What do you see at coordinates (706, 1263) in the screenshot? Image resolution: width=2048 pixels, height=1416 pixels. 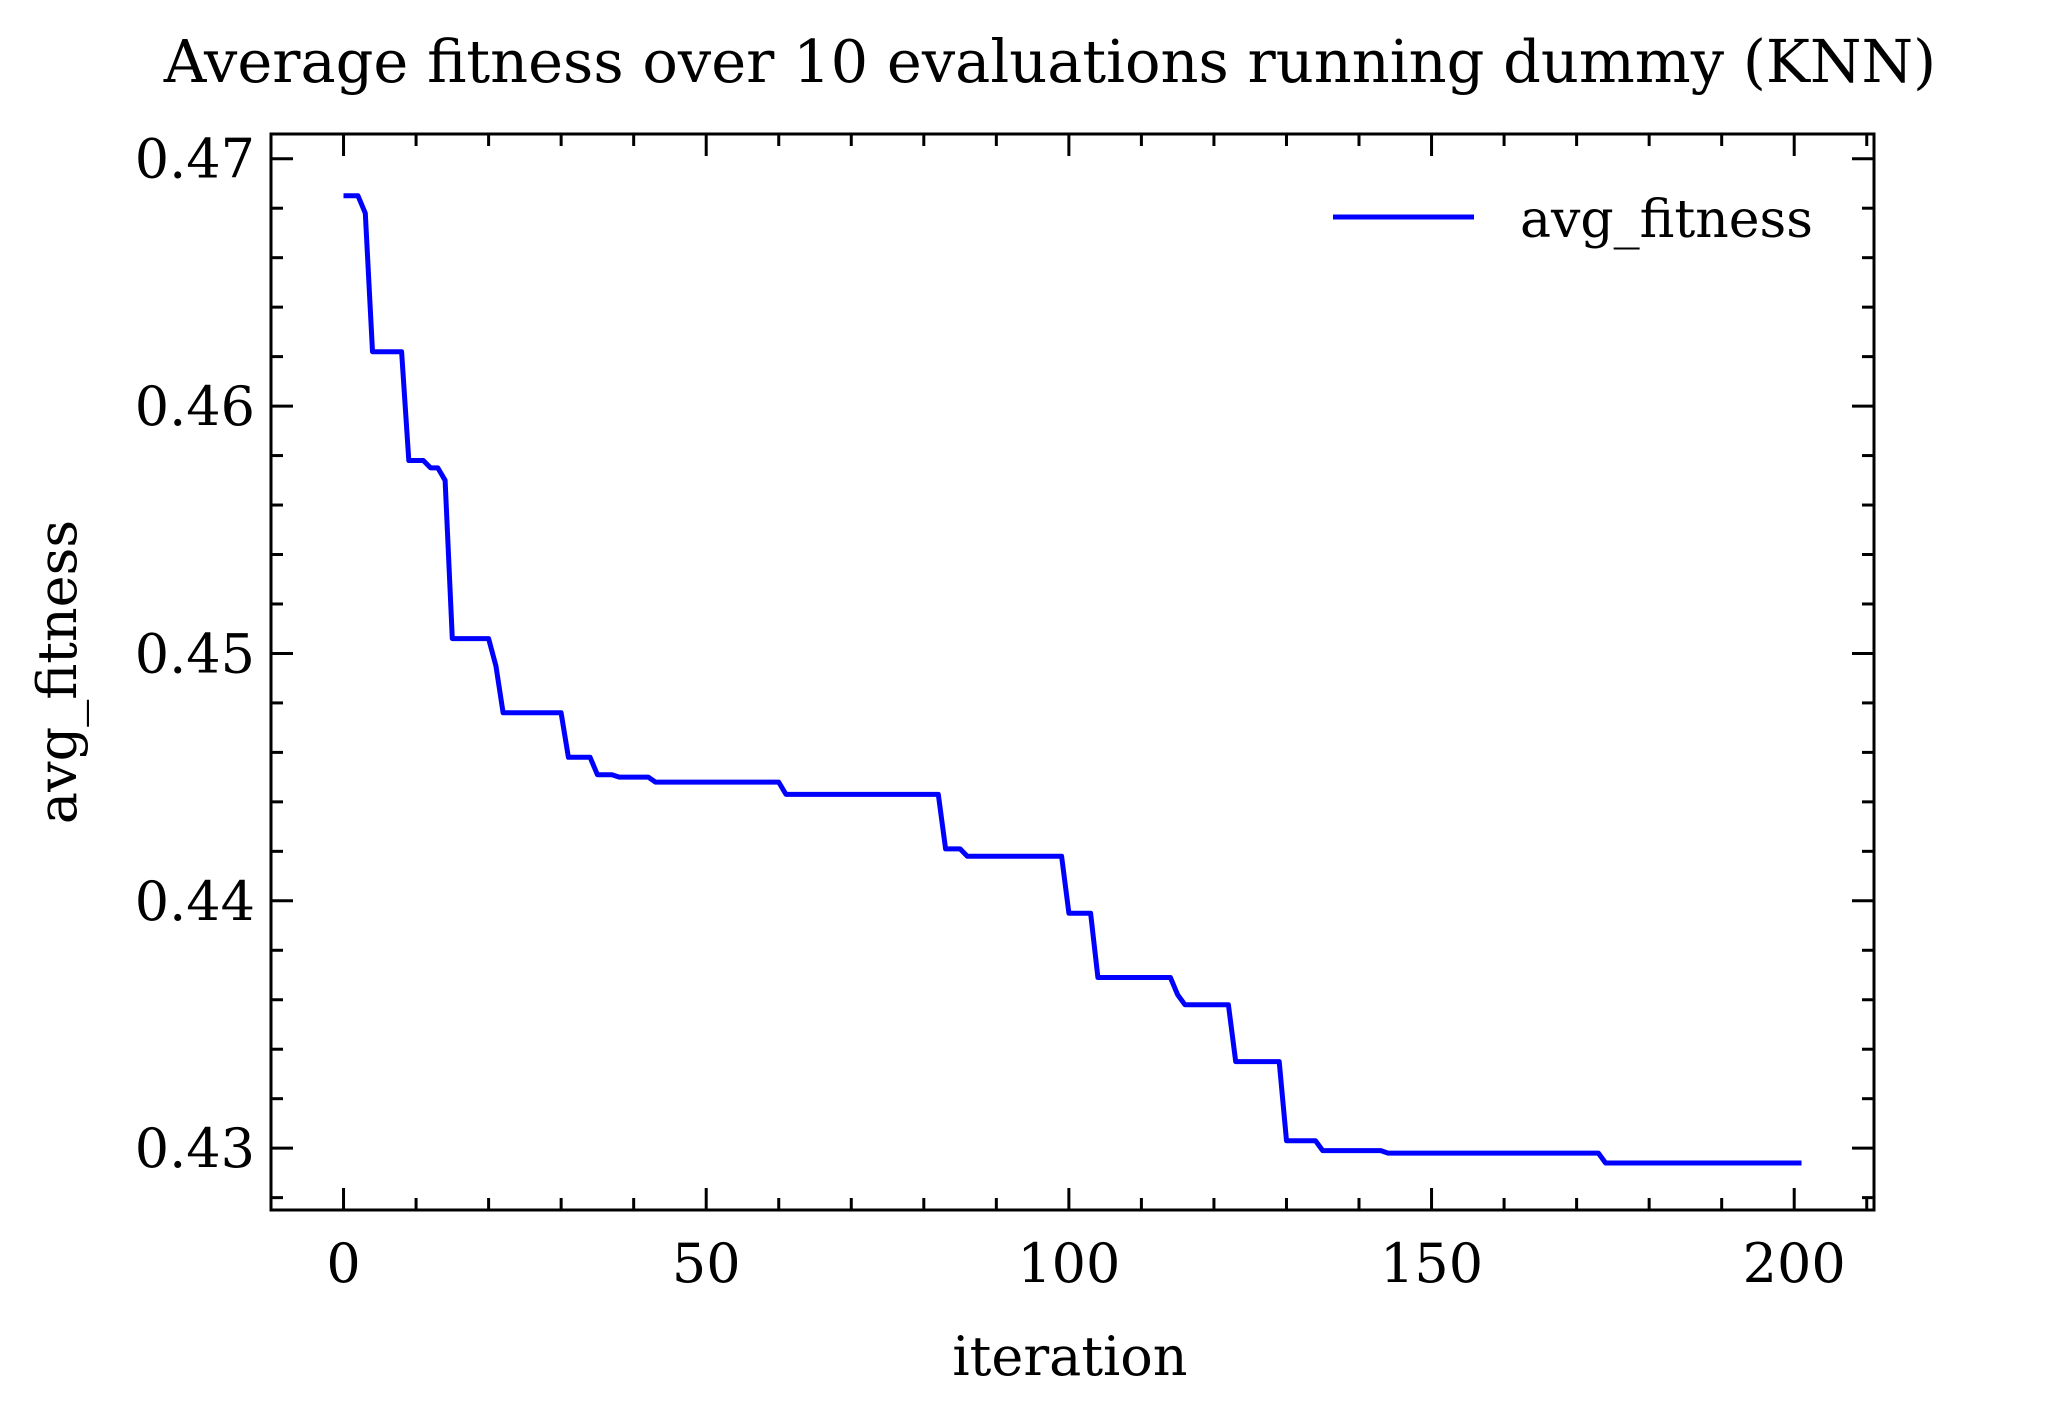 I see `x-tick-label: 50` at bounding box center [706, 1263].